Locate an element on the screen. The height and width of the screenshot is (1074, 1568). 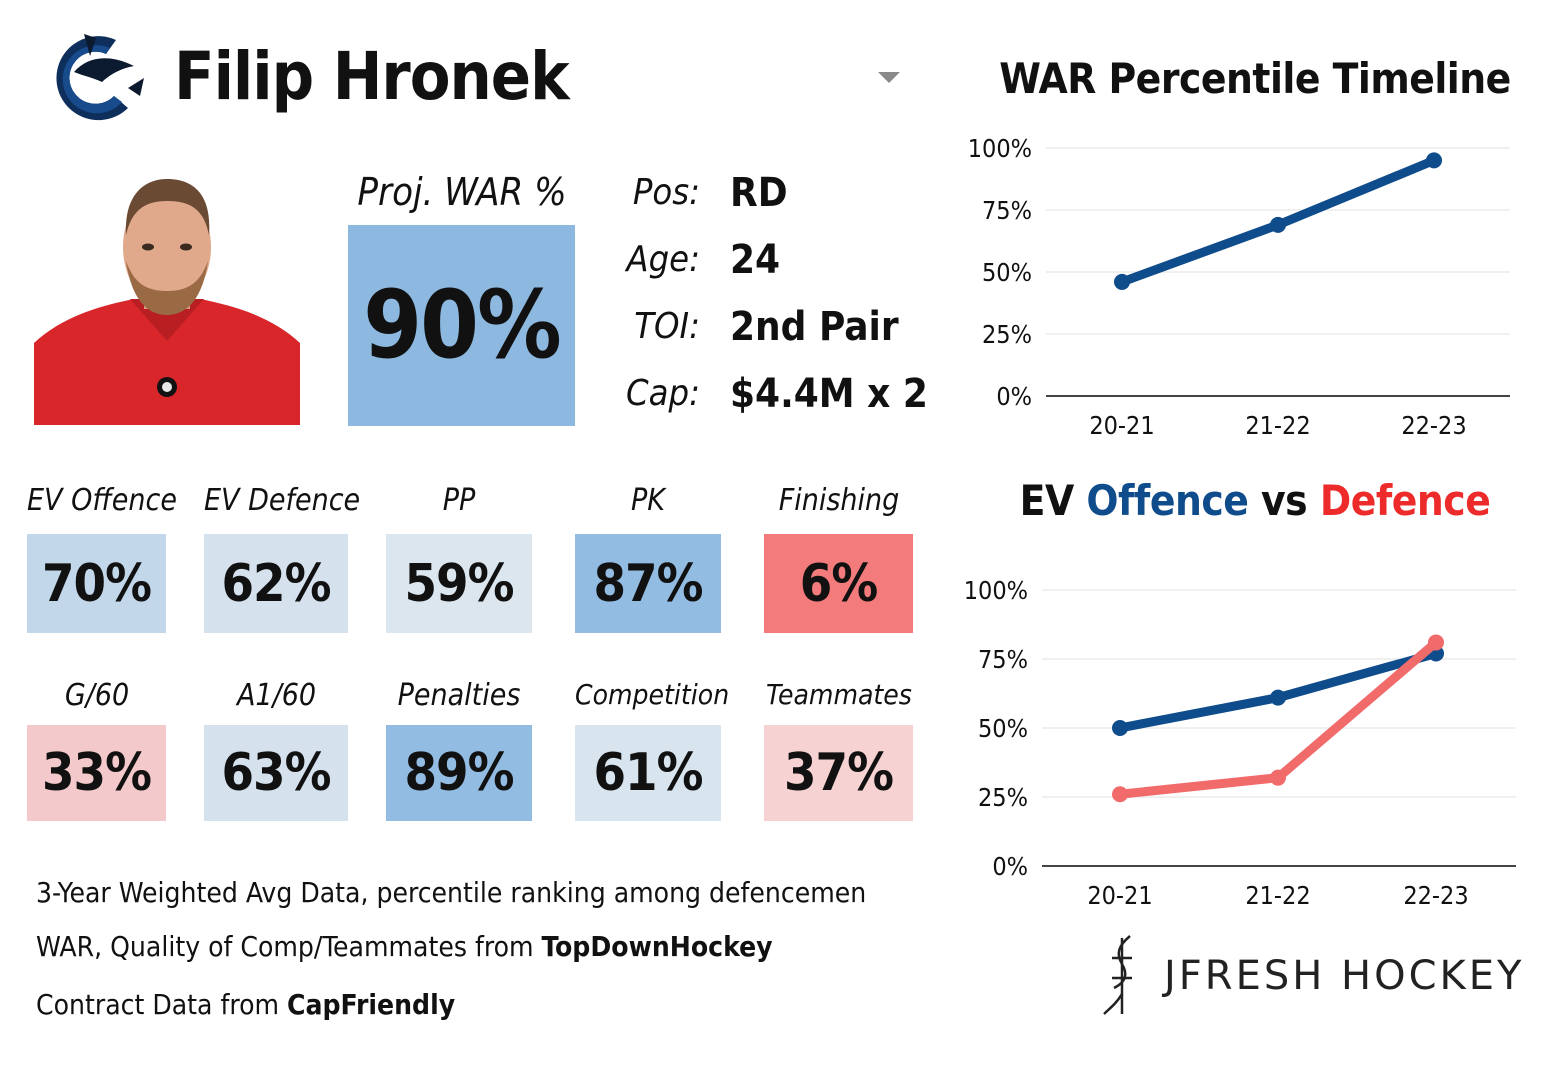
tile-finishing: 6% is located at coordinates (838, 583).